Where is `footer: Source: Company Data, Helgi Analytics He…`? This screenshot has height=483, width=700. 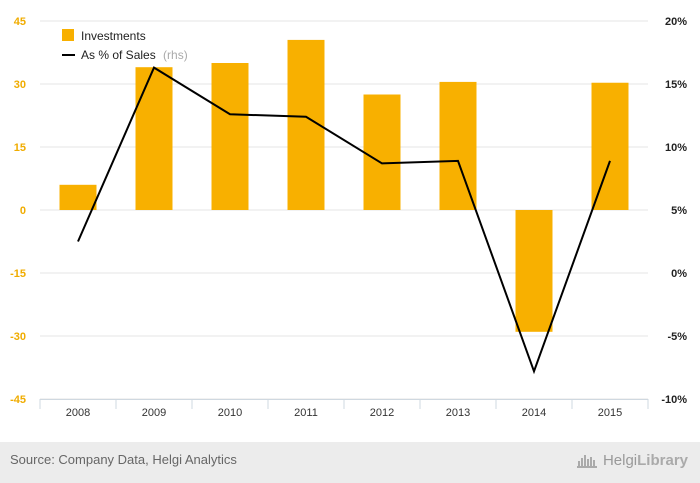
footer: Source: Company Data, Helgi Analytics He… is located at coordinates (350, 462).